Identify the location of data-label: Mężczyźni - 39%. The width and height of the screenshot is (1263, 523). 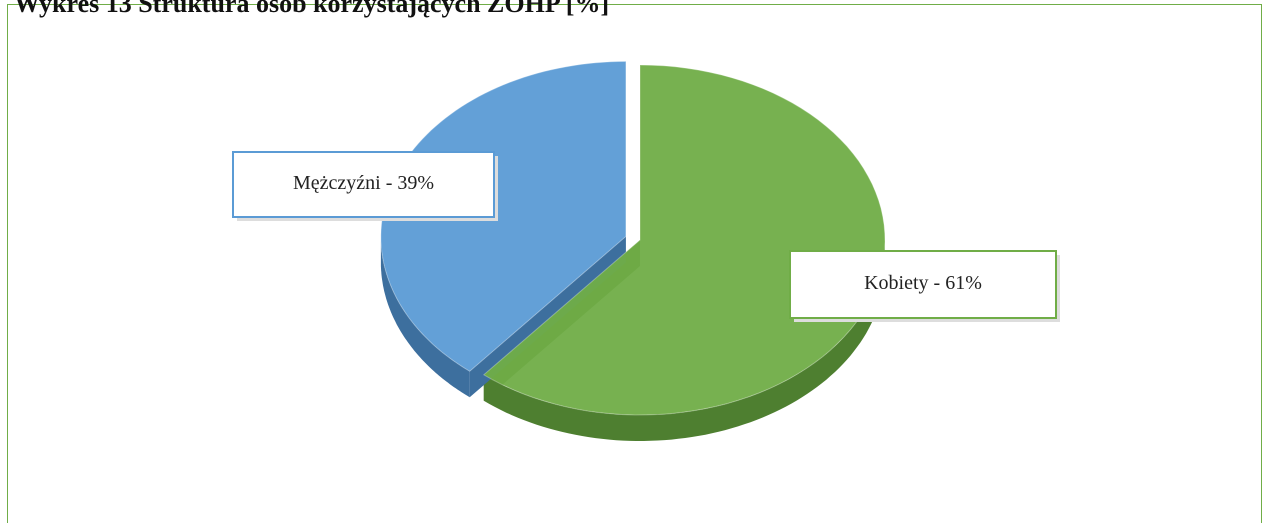
(363, 183).